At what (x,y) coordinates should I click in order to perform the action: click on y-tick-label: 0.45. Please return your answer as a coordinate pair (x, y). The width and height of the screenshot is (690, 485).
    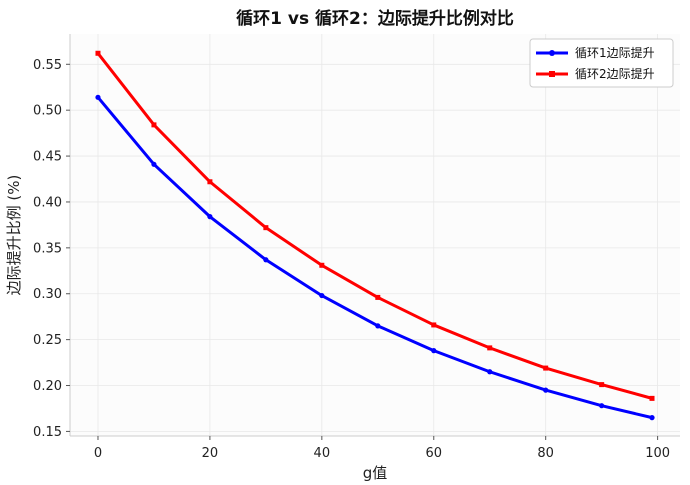
    Looking at the image, I should click on (47, 157).